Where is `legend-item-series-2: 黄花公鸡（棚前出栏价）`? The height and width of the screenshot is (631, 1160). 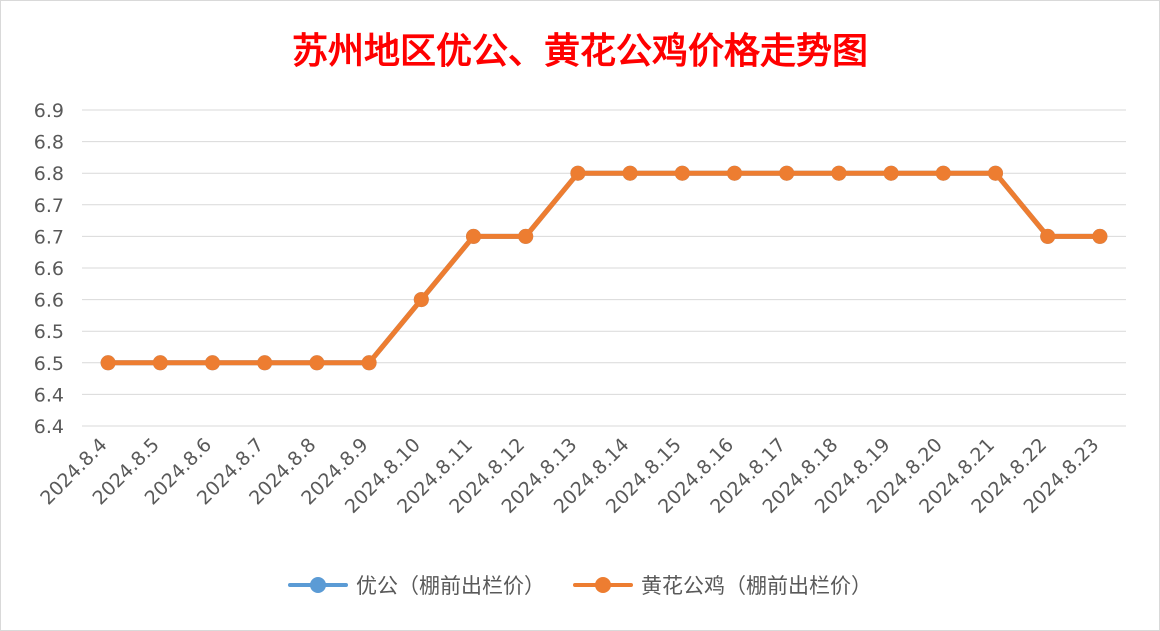 legend-item-series-2: 黄花公鸡（棚前出栏价） is located at coordinates (722, 585).